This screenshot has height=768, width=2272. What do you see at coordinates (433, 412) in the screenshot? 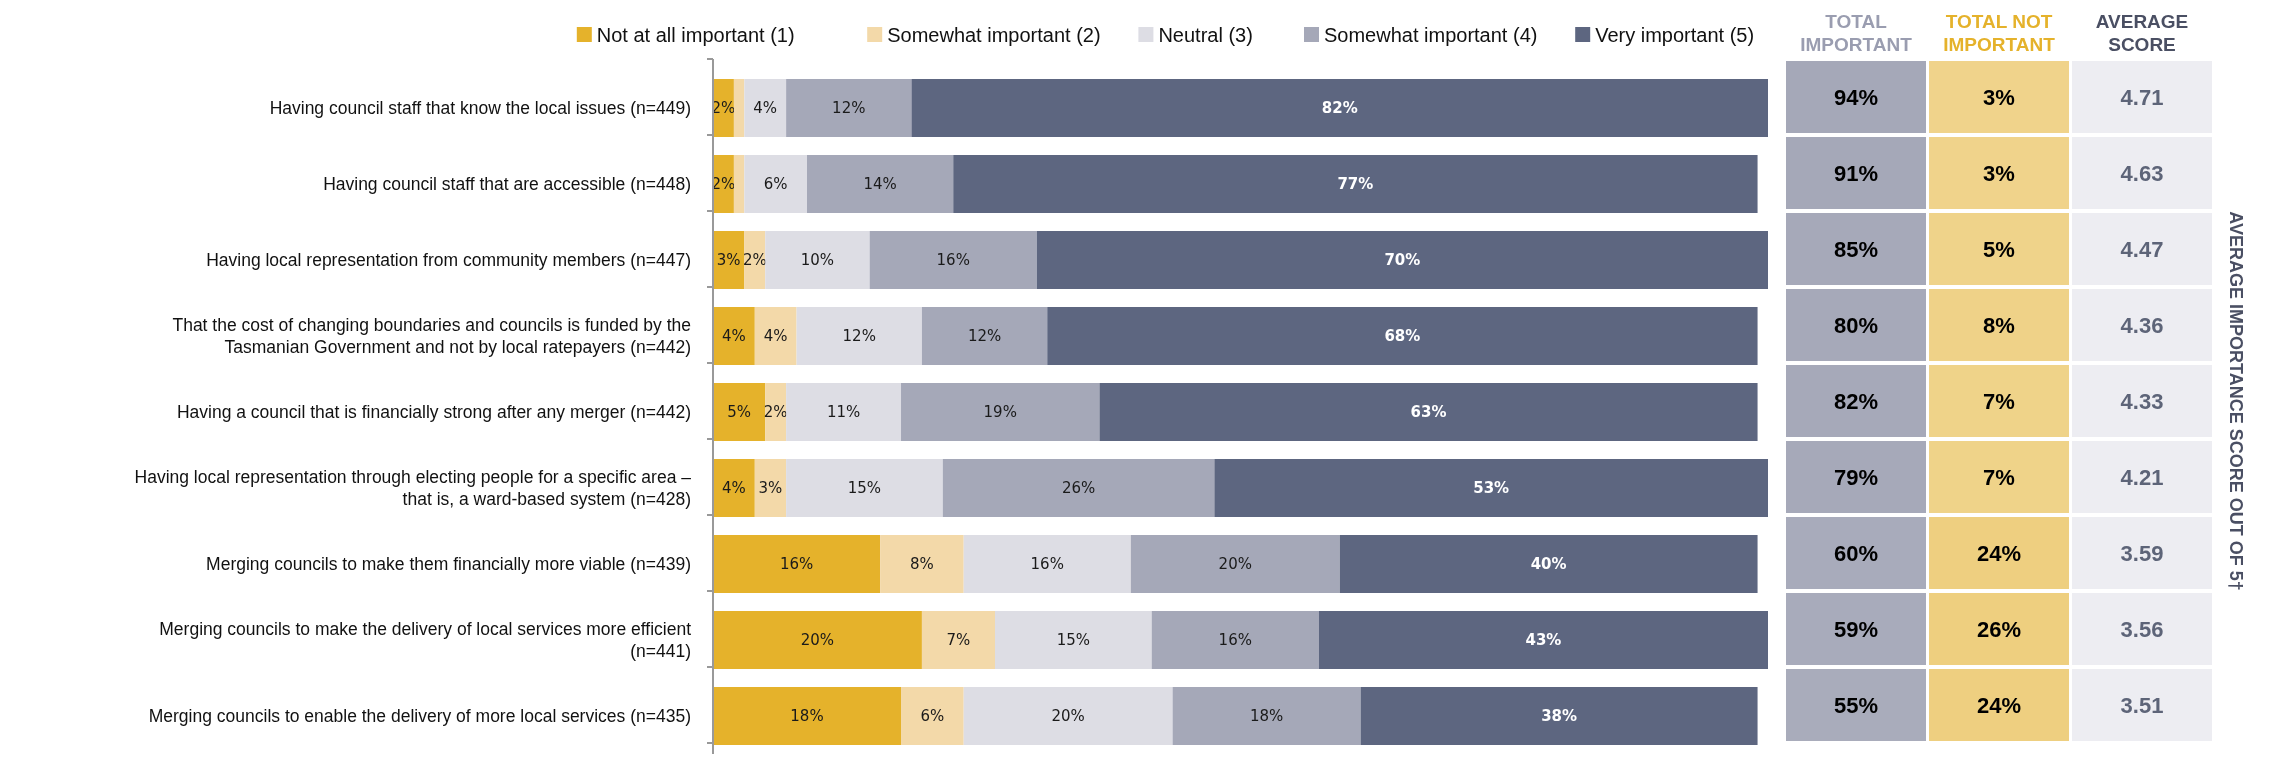
I see `y-tick-label: Having a council that is financially strong after any merger (n=442)` at bounding box center [433, 412].